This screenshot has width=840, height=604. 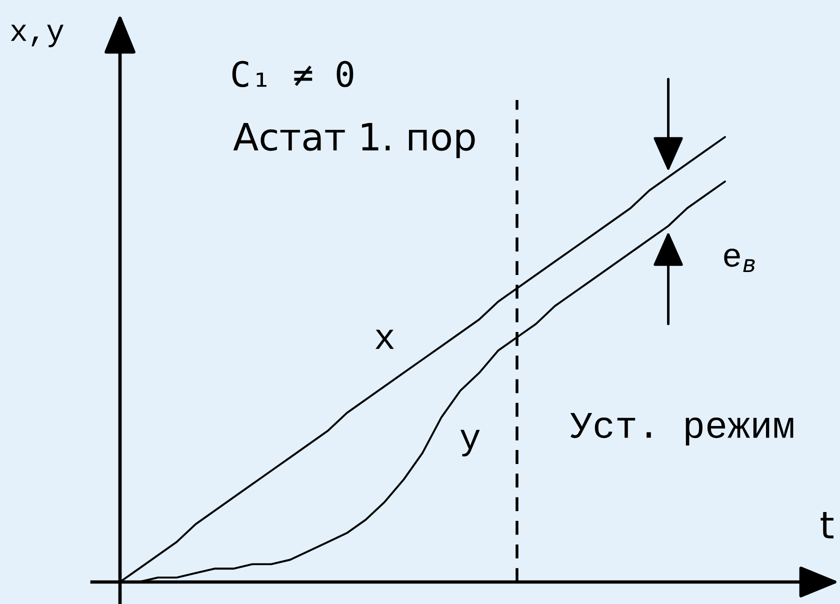 I want to click on annotation: Астат 1. пор, so click(x=354, y=140).